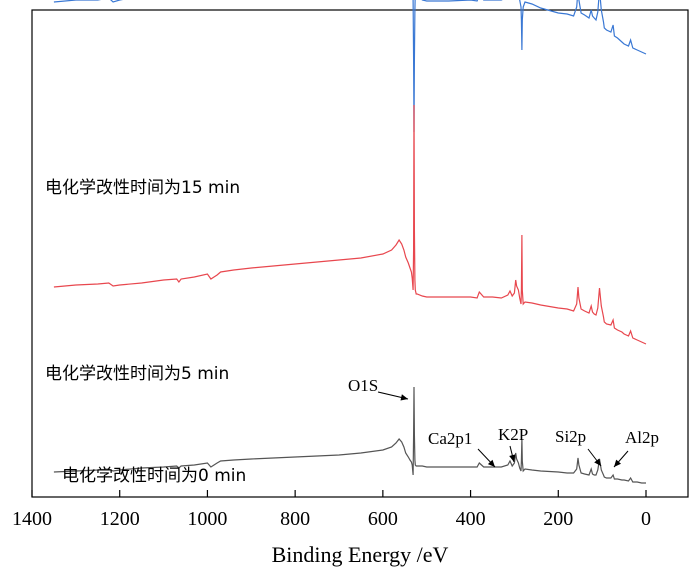 This screenshot has width=700, height=572. I want to click on x-tick-label: 600, so click(383, 519).